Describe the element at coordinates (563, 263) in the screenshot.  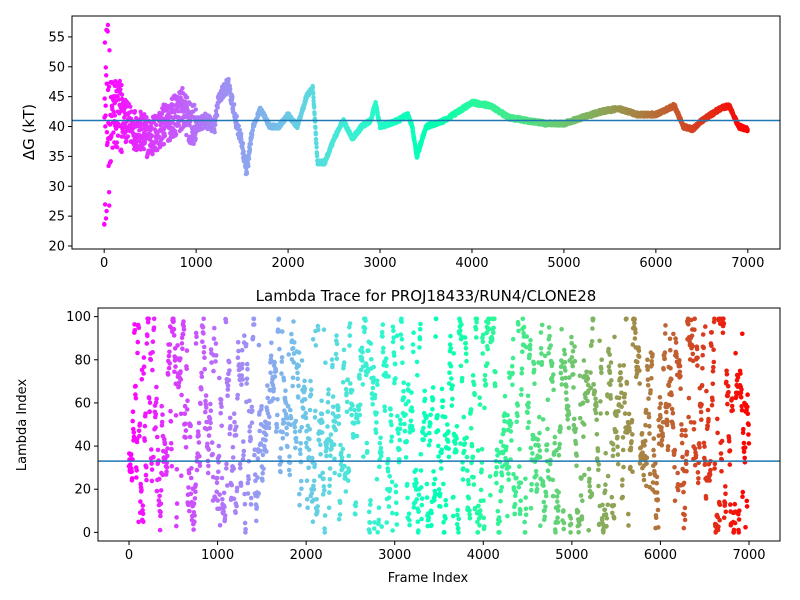
I see `dg-x-tick-label: 5000` at that location.